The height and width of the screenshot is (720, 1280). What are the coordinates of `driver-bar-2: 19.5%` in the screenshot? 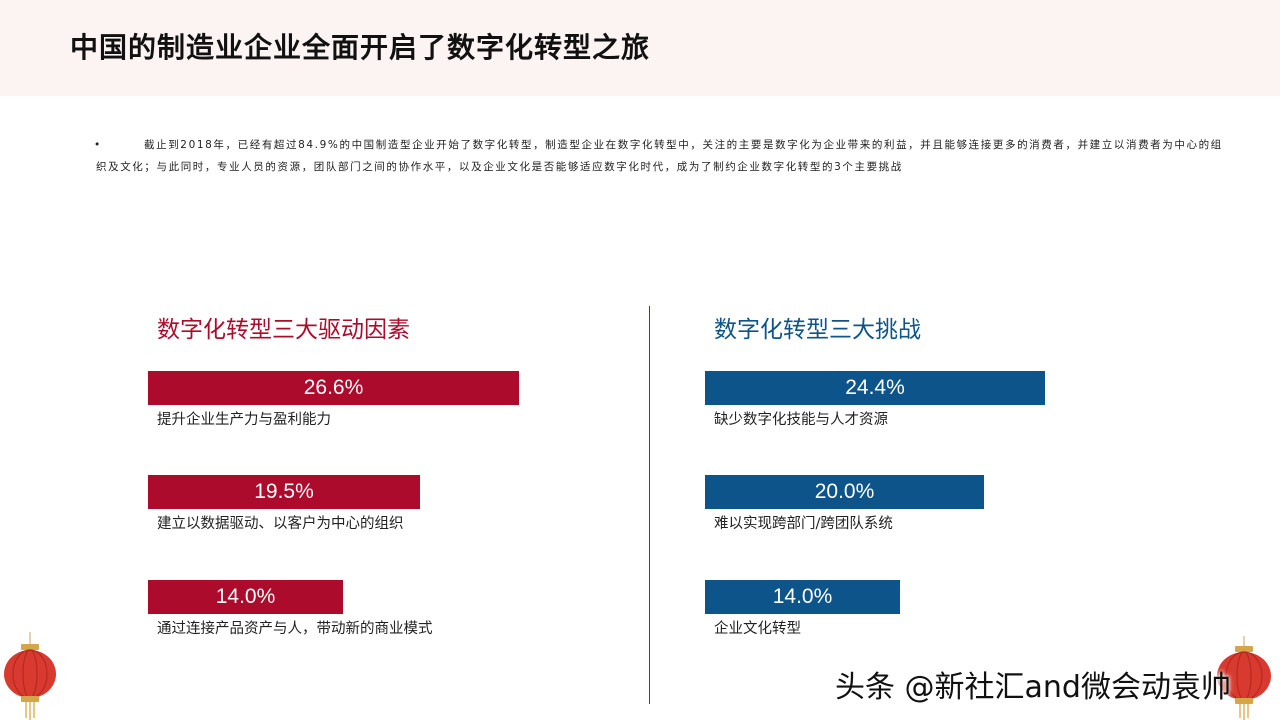 It's located at (284, 492).